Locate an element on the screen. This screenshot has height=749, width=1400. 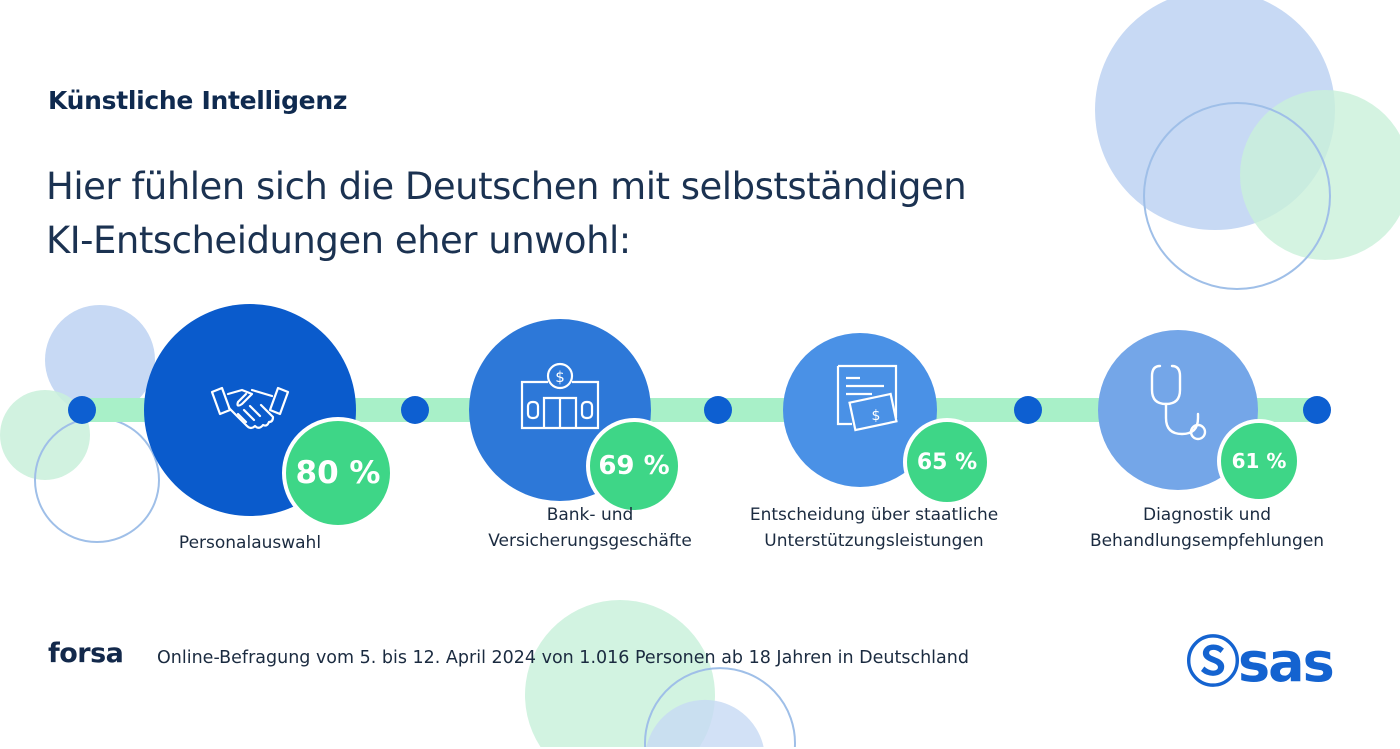
handshake-icon is located at coordinates (250, 408).